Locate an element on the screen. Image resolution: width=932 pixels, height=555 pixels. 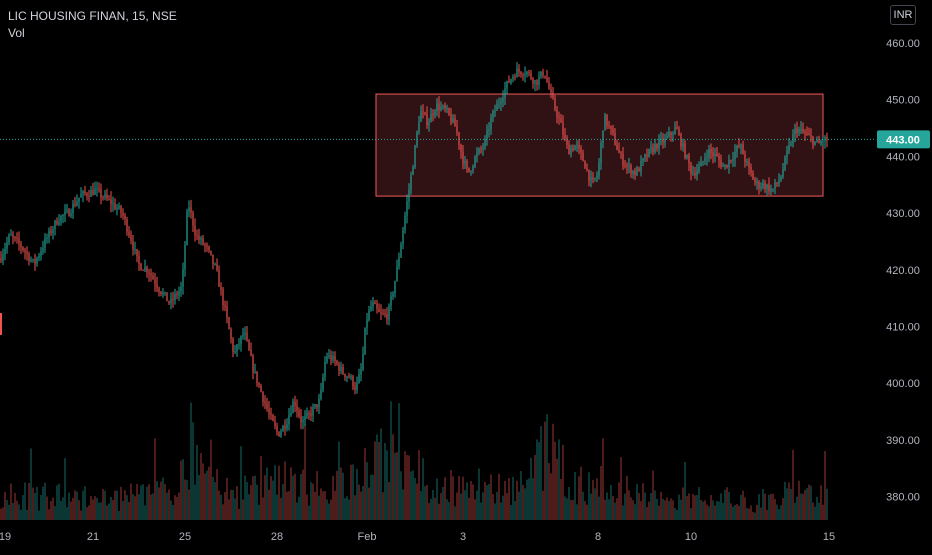
symbol-title: LIC HOUSING FINAN, 15, NSE is located at coordinates (92, 16).